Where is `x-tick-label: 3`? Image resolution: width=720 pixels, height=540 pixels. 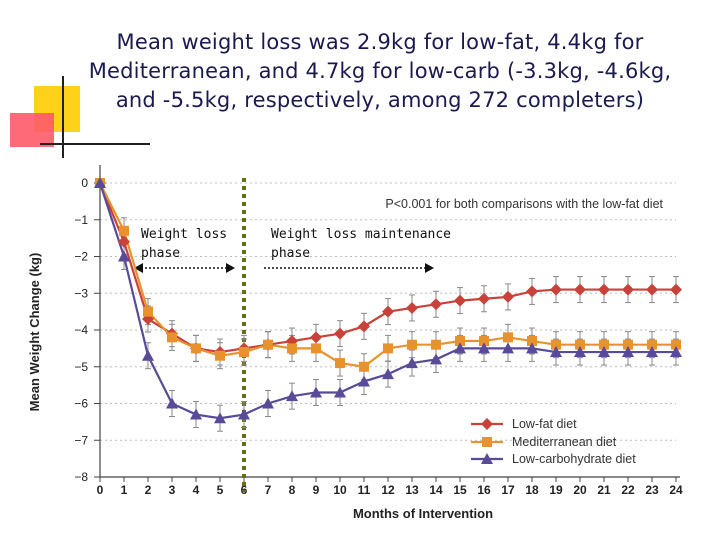
x-tick-label: 3 is located at coordinates (172, 490).